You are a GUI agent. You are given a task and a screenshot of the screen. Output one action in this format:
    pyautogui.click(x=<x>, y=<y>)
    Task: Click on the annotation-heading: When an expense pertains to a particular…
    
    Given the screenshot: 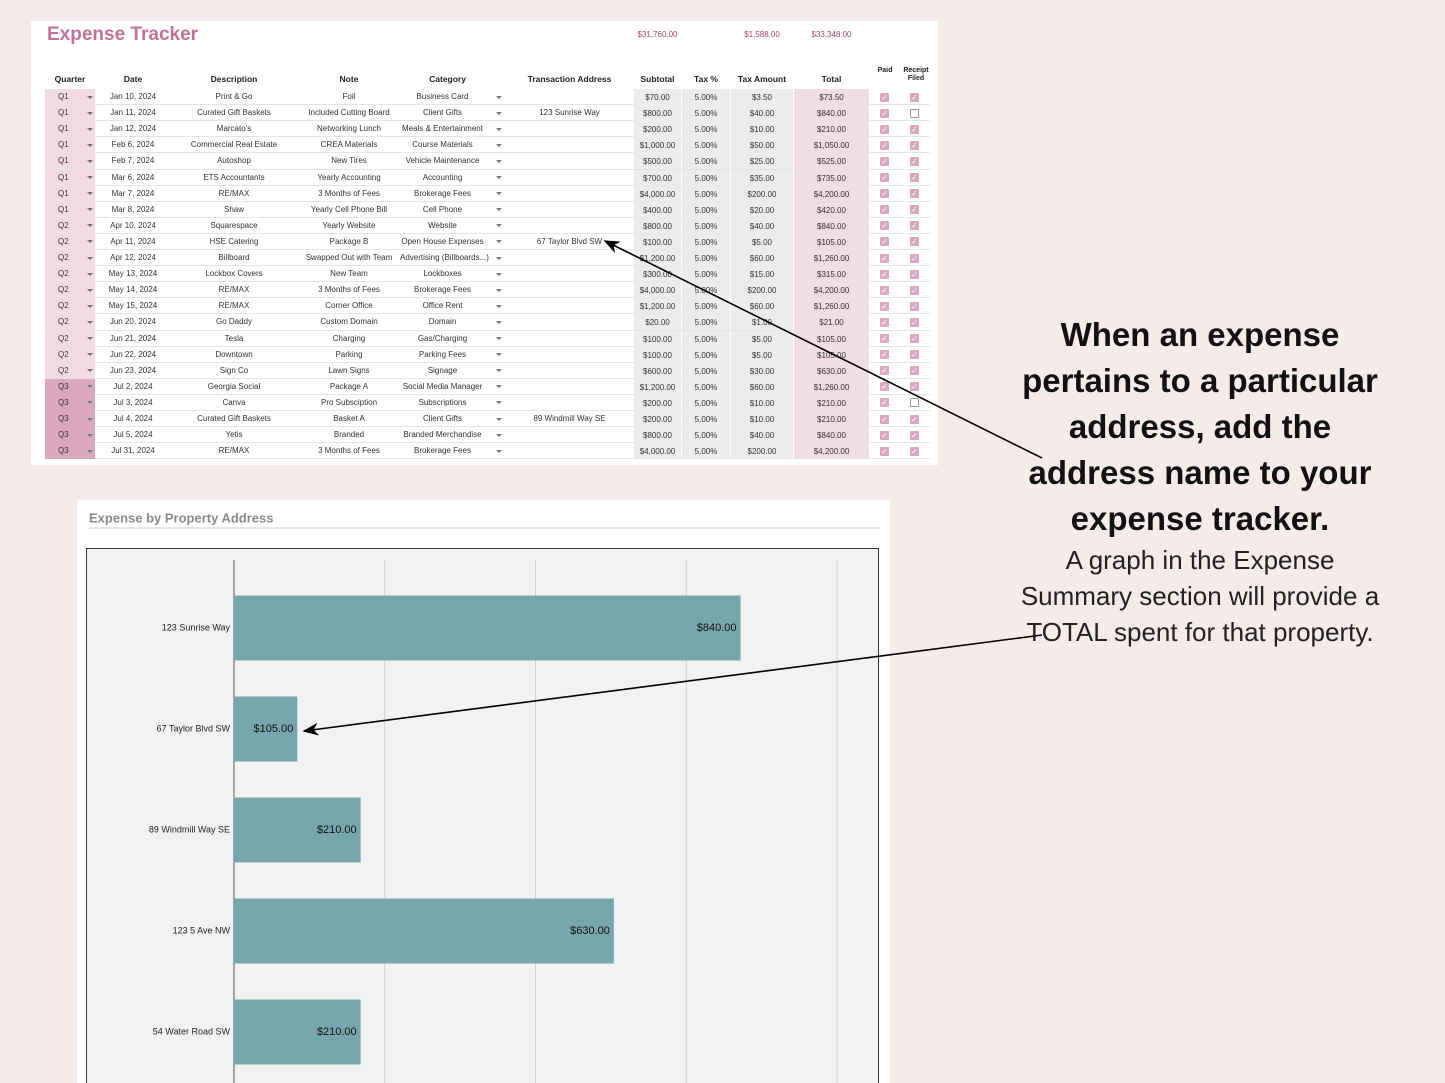 What is the action you would take?
    pyautogui.click(x=1200, y=426)
    